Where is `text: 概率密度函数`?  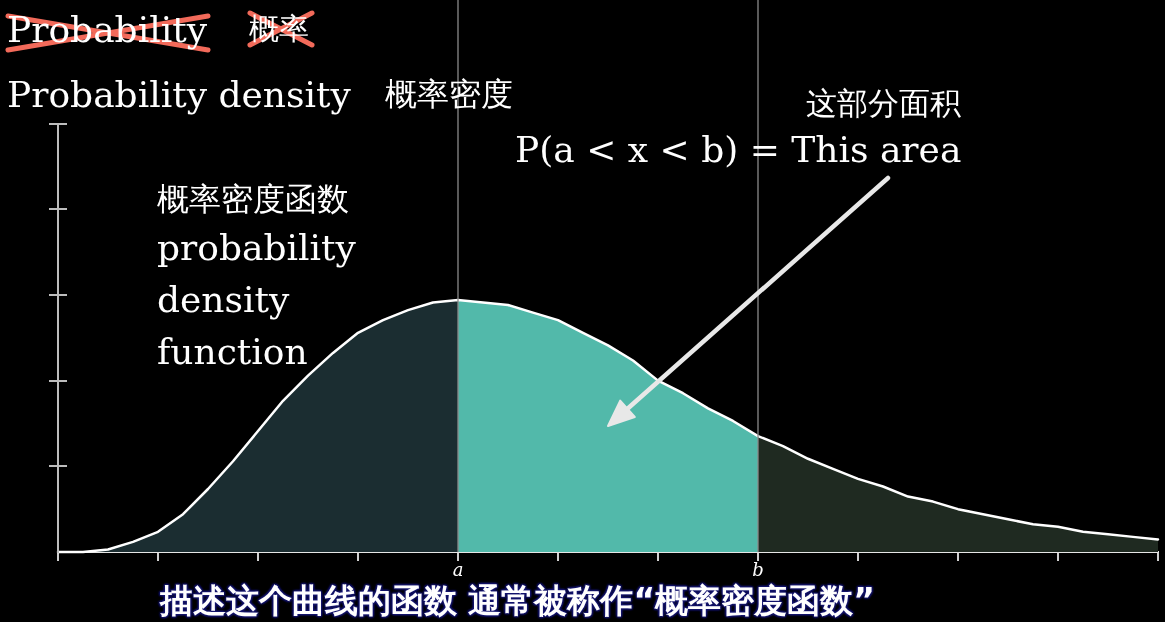
text: 概率密度函数 is located at coordinates (253, 199).